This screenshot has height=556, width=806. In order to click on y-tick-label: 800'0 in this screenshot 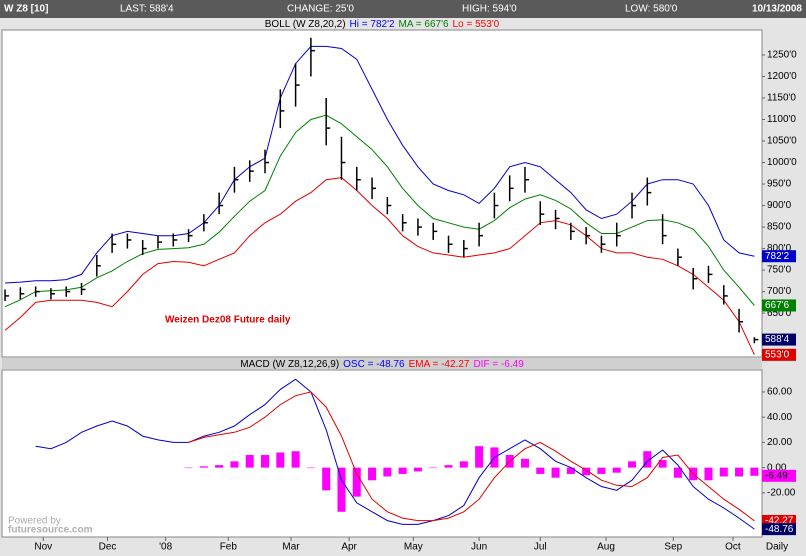, I will do `click(779, 248)`.